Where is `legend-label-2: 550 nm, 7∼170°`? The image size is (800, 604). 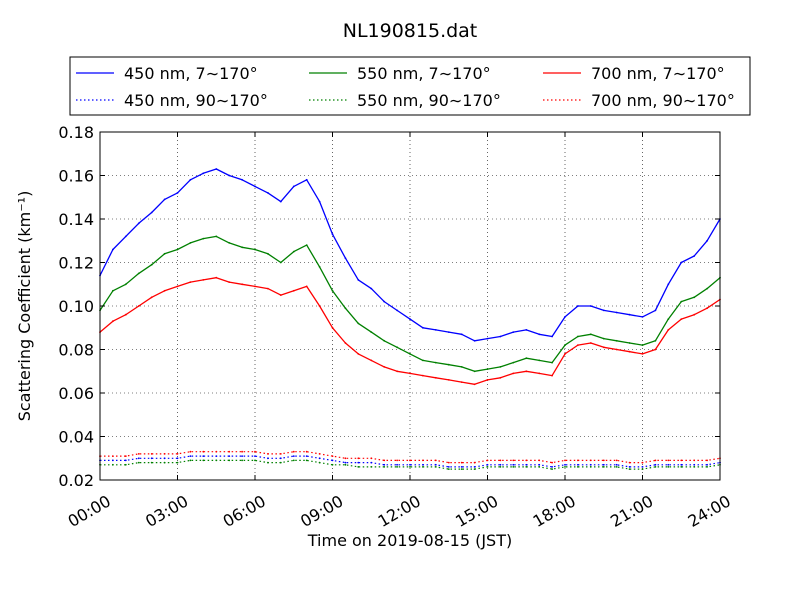
legend-label-2: 550 nm, 7∼170° is located at coordinates (424, 73).